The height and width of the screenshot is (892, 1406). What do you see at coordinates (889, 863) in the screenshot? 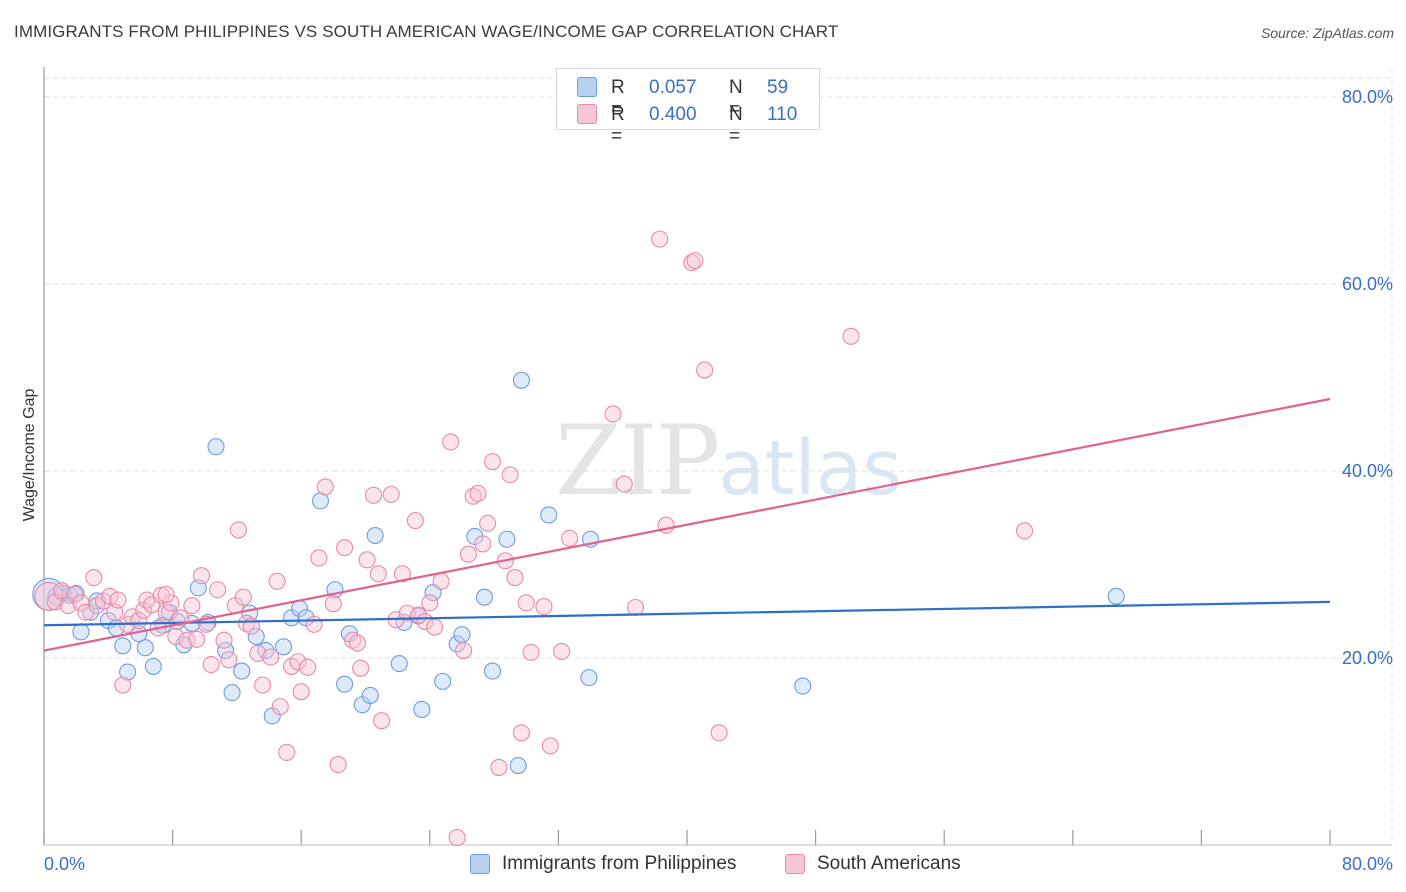
I see `bottom-legend-label: South Americans` at bounding box center [889, 863].